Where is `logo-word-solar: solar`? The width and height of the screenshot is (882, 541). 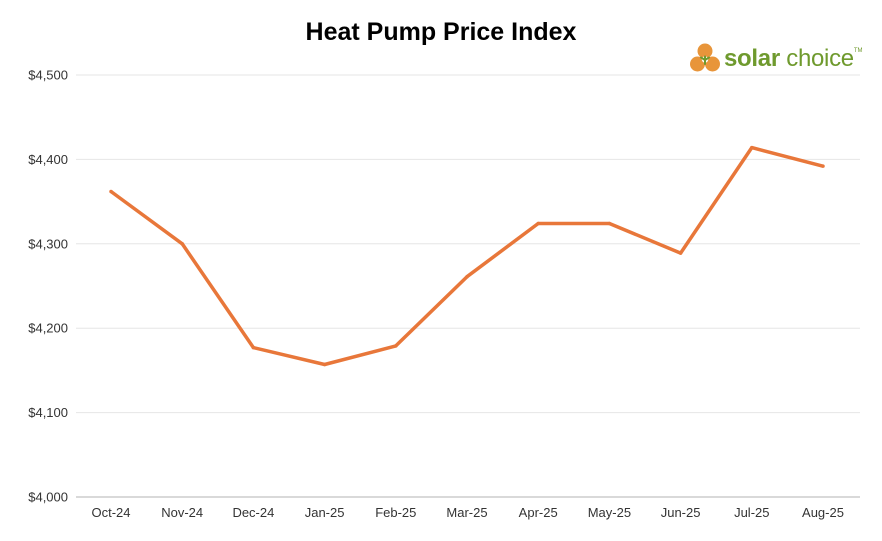 logo-word-solar: solar is located at coordinates (752, 58).